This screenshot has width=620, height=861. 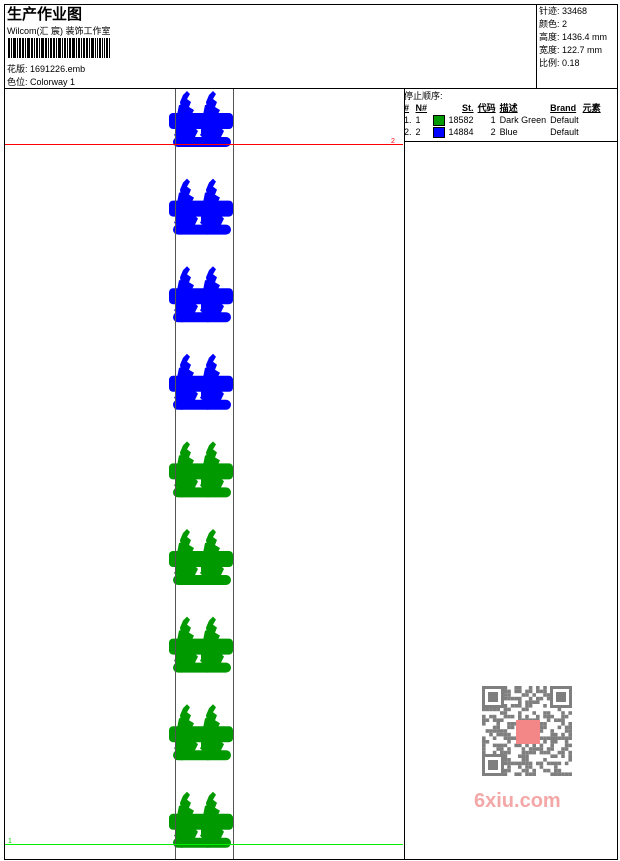 What do you see at coordinates (571, 50) in the screenshot?
I see `info-width: 宽度: 122.7 mm` at bounding box center [571, 50].